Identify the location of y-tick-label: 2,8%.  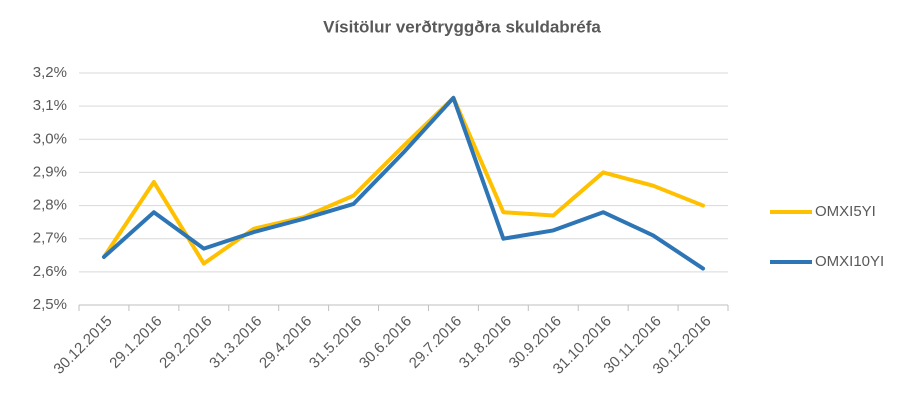
(50, 205).